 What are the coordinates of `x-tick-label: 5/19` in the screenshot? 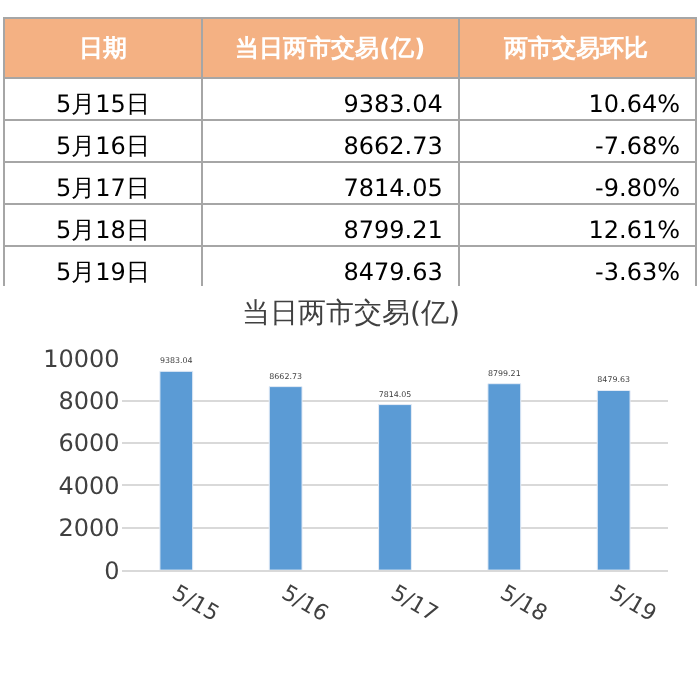 It's located at (633, 603).